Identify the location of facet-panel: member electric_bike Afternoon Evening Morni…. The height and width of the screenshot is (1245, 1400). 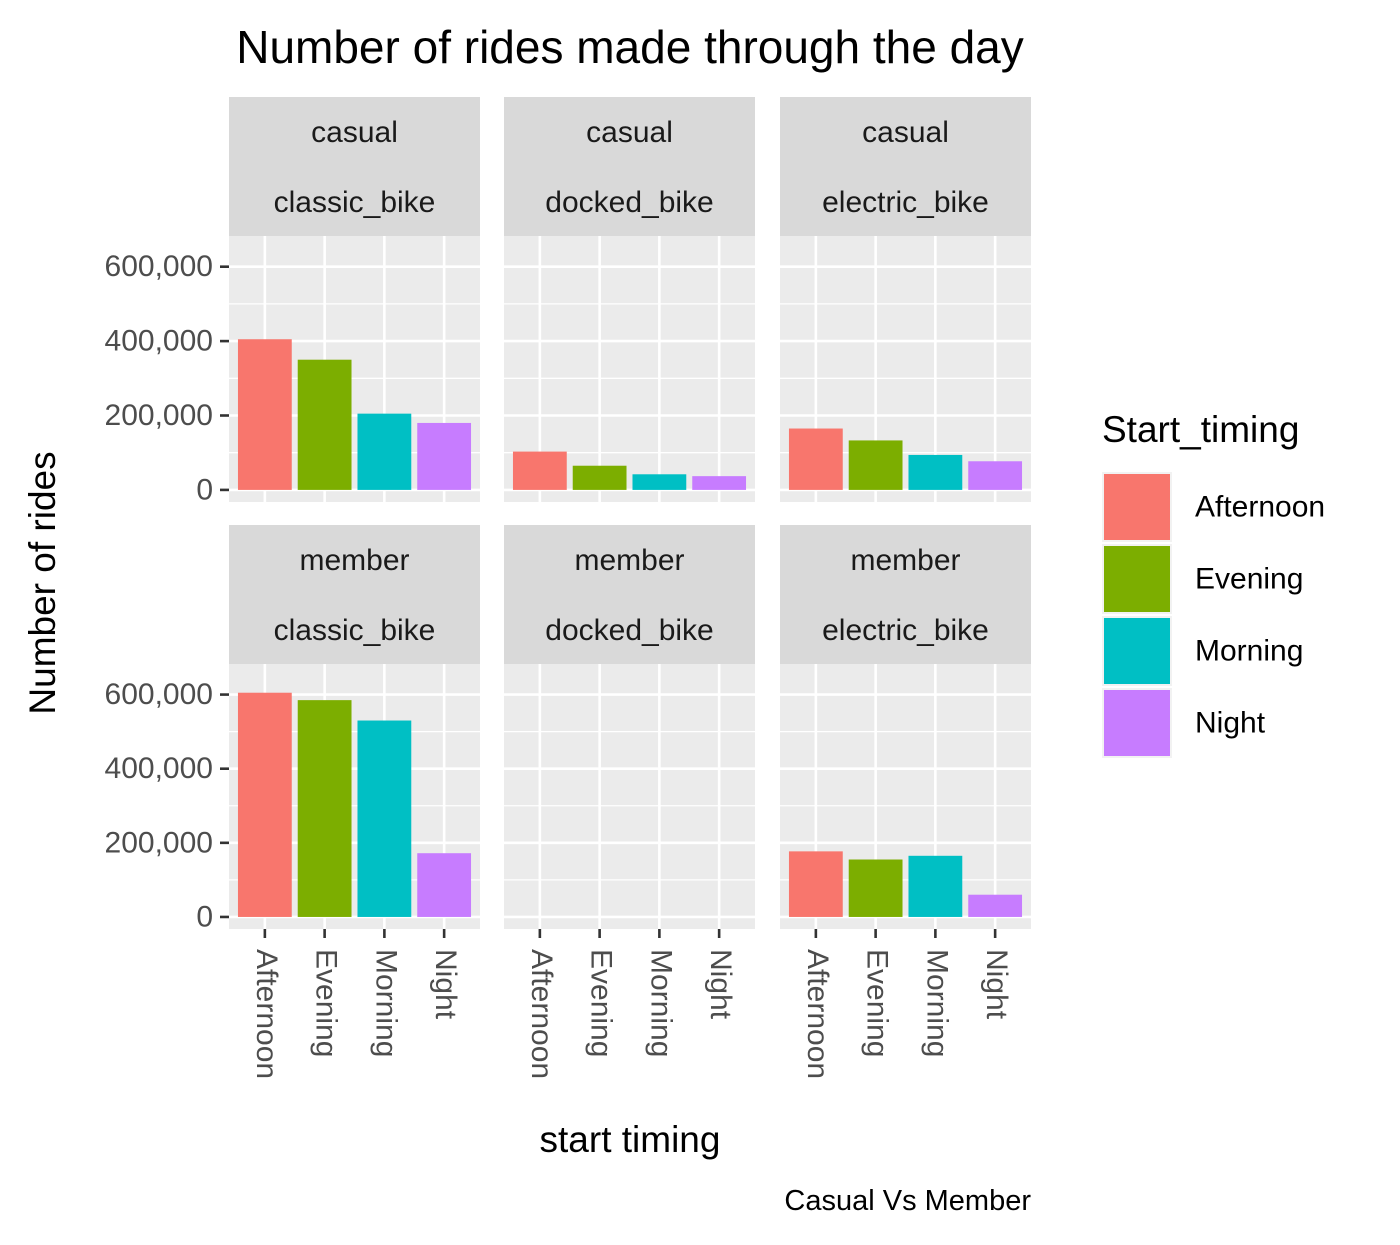
(905, 802).